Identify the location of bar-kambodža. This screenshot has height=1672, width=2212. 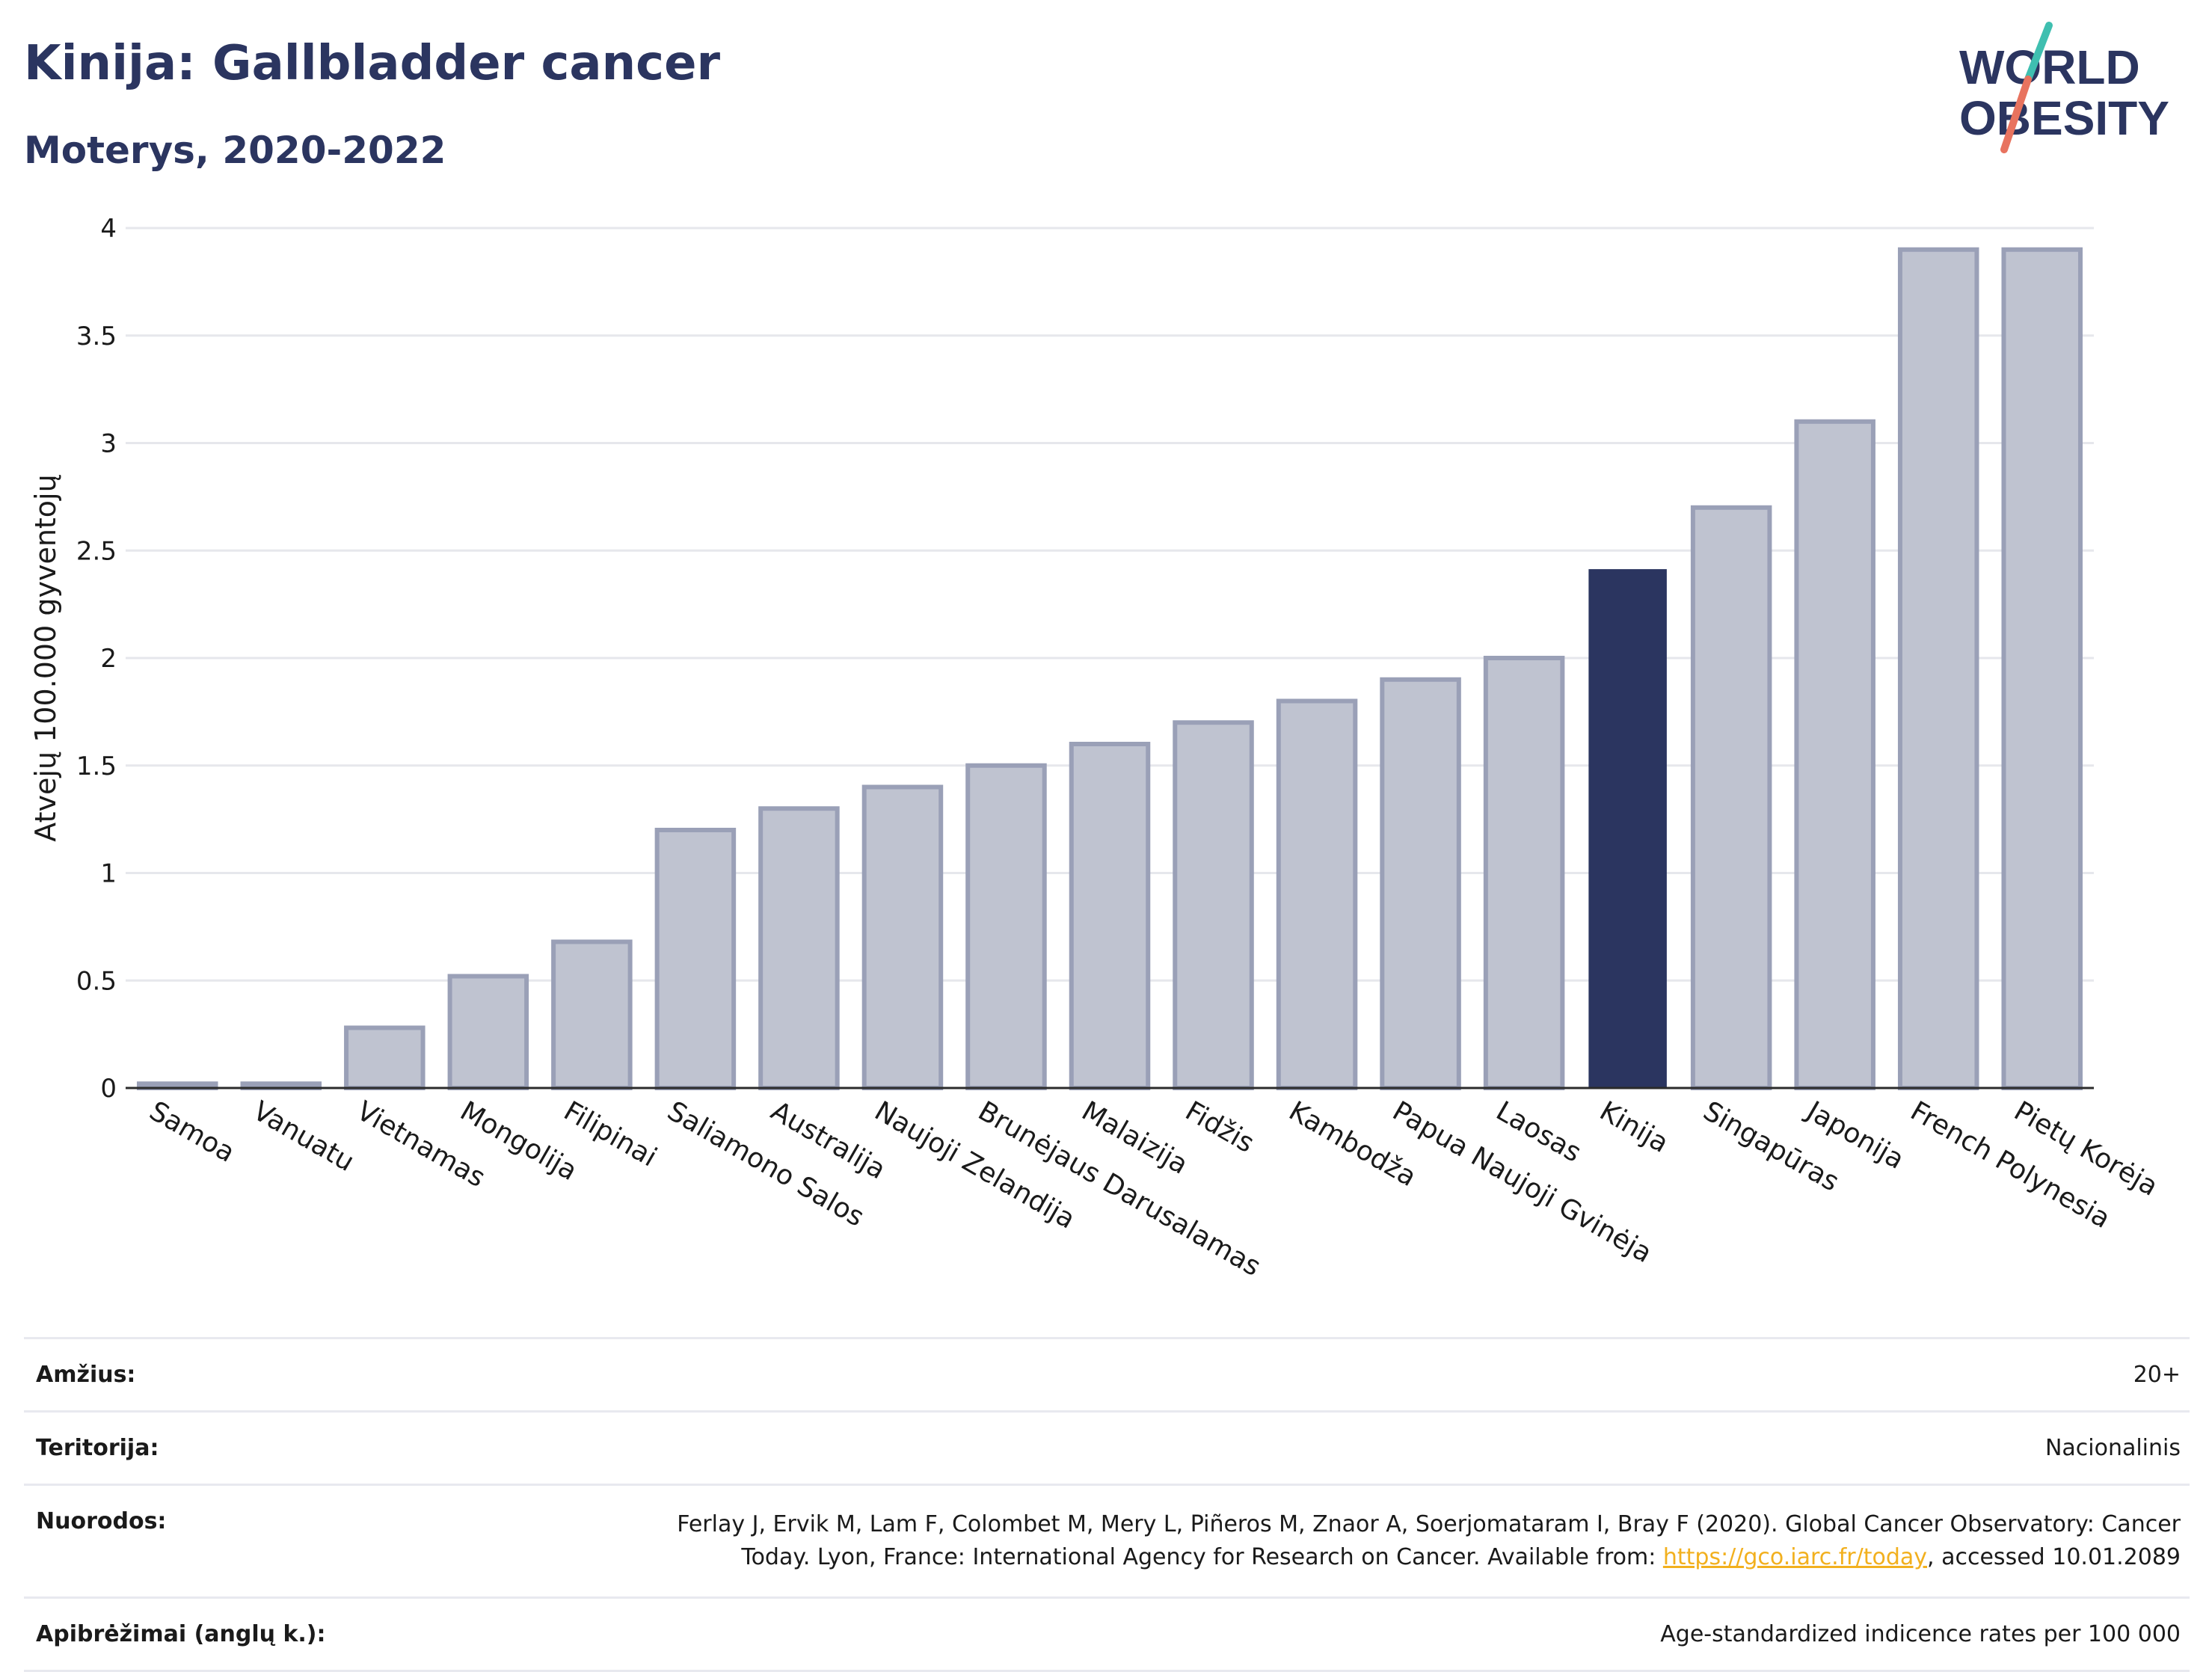
(1317, 894).